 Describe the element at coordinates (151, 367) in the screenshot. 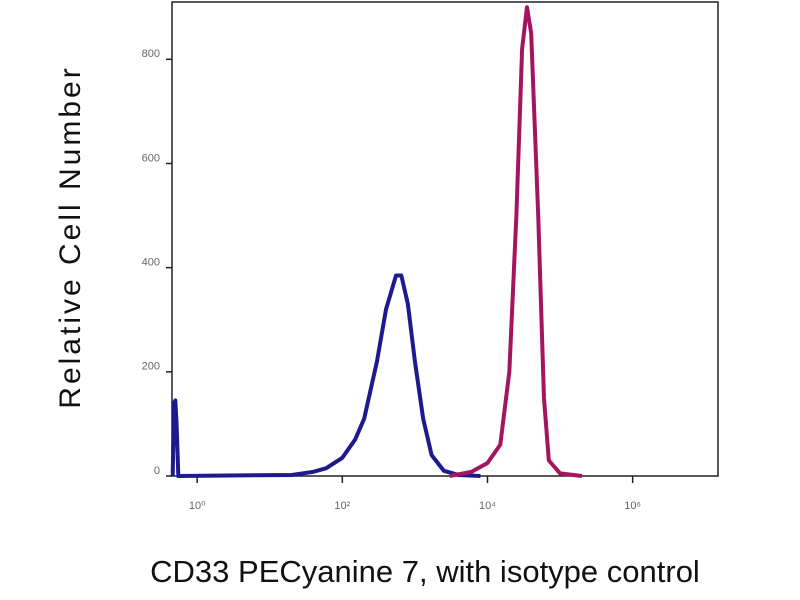

I see `y-tick-label: 200` at that location.